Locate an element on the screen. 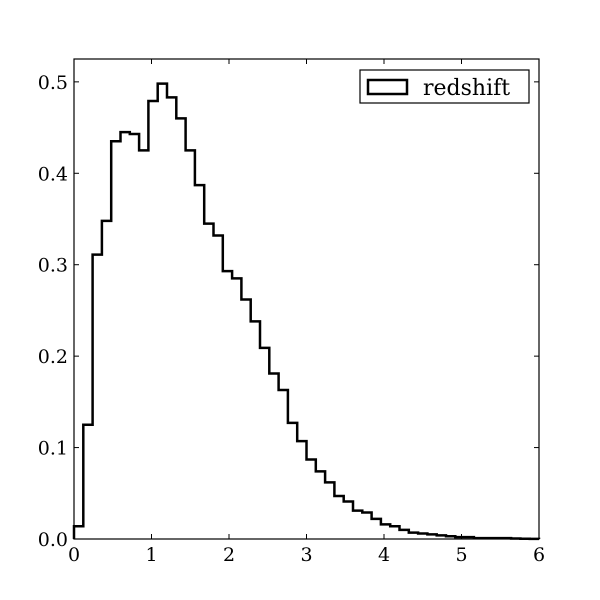 This screenshot has width=600, height=600. y-tick-label: 0.1 is located at coordinates (53, 449).